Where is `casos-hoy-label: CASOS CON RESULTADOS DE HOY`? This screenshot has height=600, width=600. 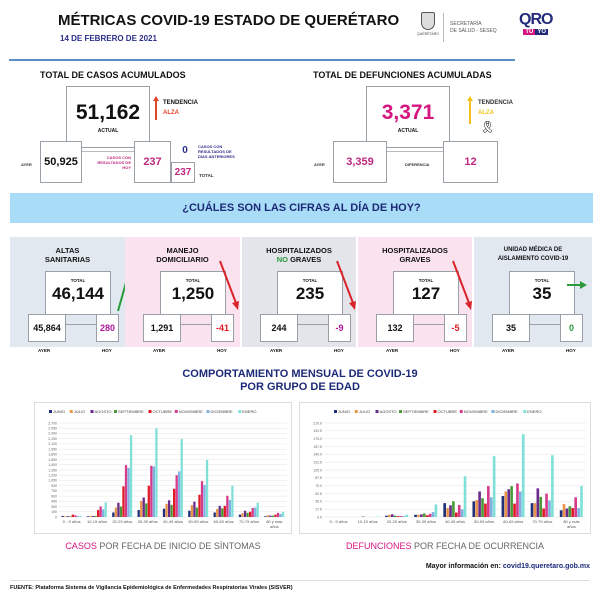
casos-hoy-label: CASOS CON RESULTADOS DE HOY is located at coordinates (114, 162).